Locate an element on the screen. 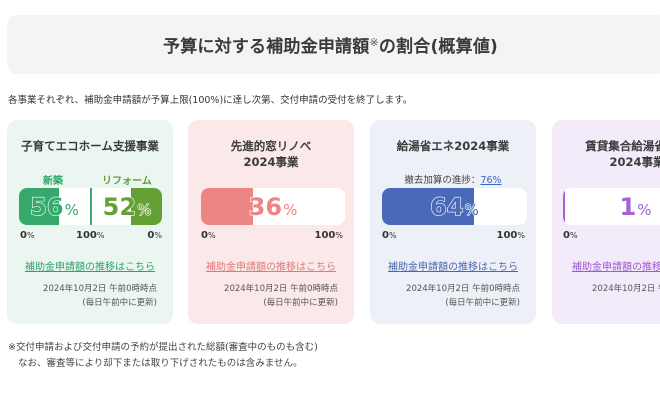 Image resolution: width=660 pixels, height=400 pixels. title-banner: 予算に対する補助金申請額※の割合(概算値) is located at coordinates (333, 44).